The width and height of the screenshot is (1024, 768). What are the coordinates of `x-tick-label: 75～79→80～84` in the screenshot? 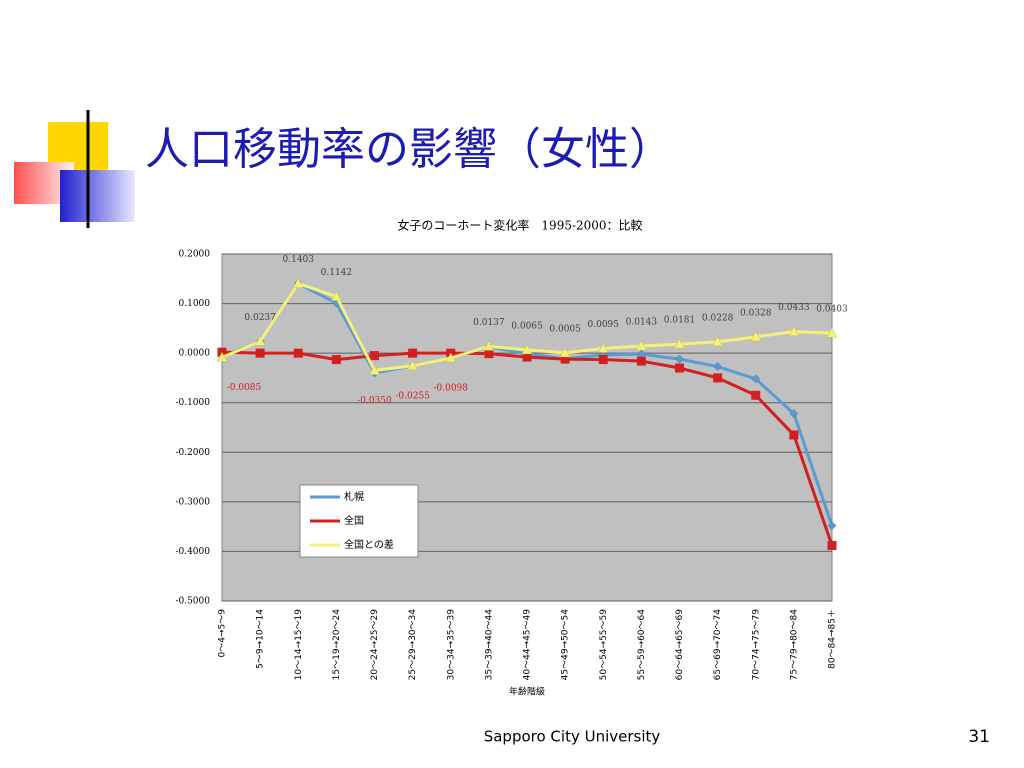 It's located at (794, 645).